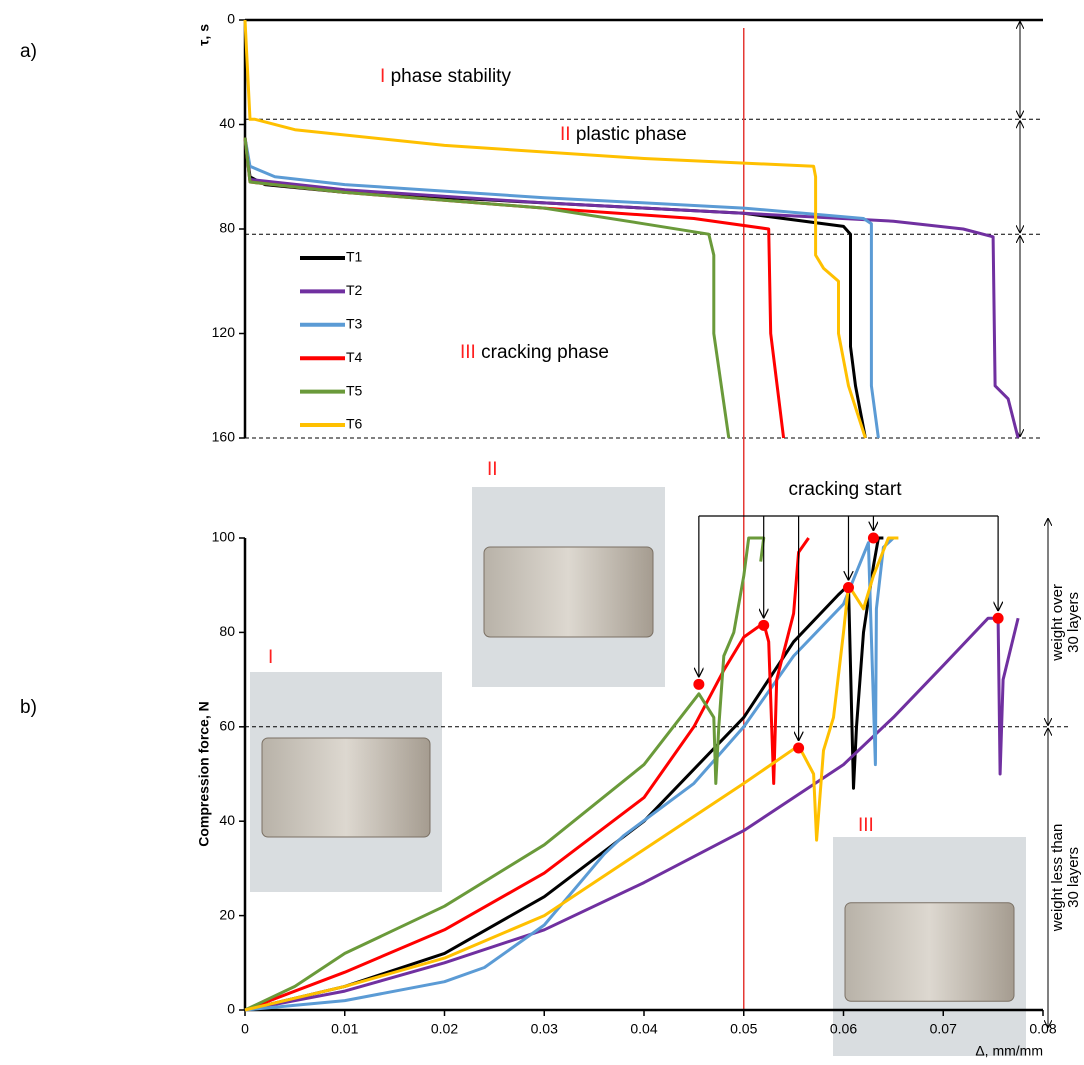 Image resolution: width=1084 pixels, height=1065 pixels. What do you see at coordinates (1009, 1051) in the screenshot?
I see `x-axis-title: Δ, mm/mm` at bounding box center [1009, 1051].